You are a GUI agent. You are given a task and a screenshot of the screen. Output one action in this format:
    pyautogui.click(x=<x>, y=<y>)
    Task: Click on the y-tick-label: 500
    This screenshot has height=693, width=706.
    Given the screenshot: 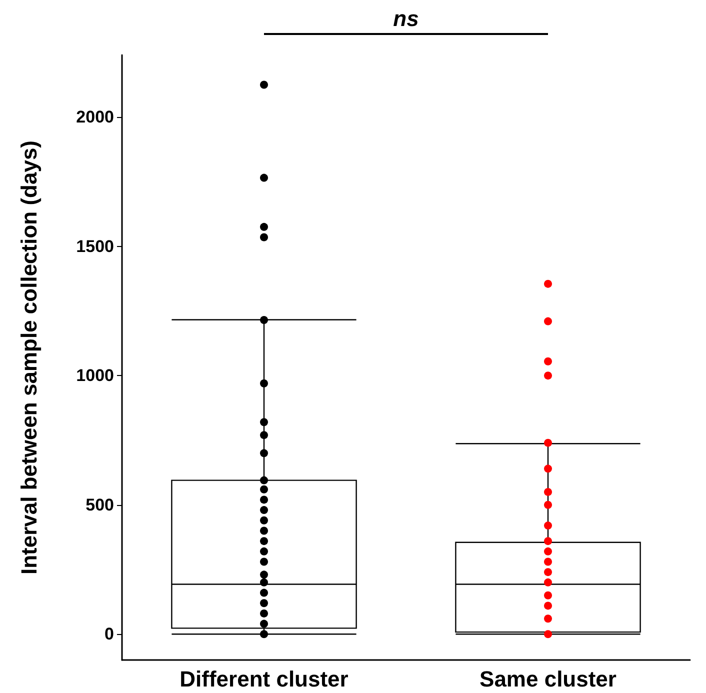 What is the action you would take?
    pyautogui.click(x=100, y=504)
    